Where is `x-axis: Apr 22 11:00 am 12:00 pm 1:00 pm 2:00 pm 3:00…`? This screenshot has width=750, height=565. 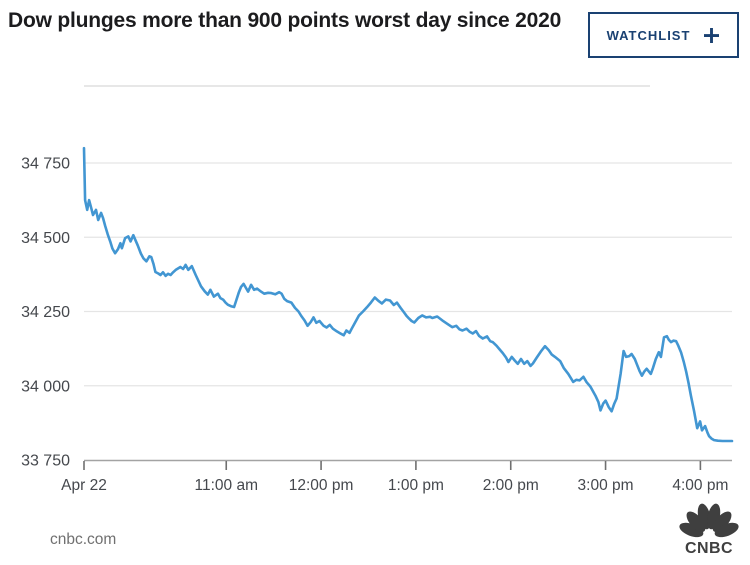
x-axis: Apr 22 11:00 am 12:00 pm 1:00 pm 2:00 pm 3:00… is located at coordinates (396, 476).